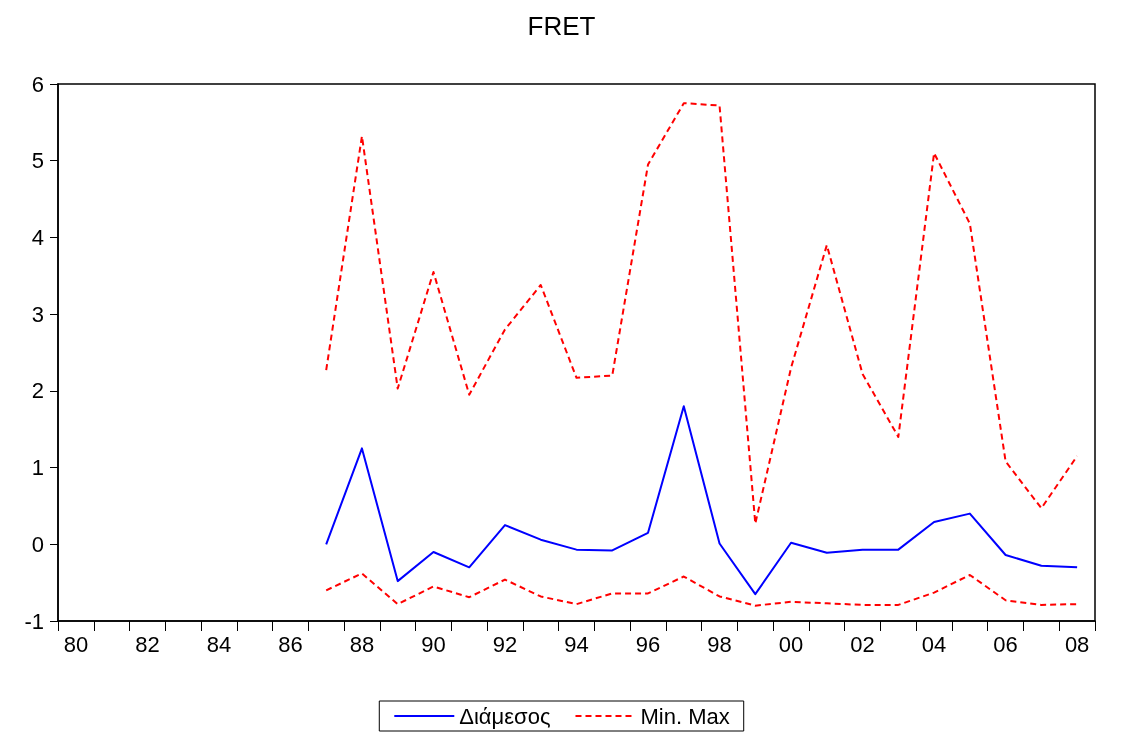 Image resolution: width=1123 pixels, height=733 pixels. Describe the element at coordinates (505, 716) in the screenshot. I see `legend-label: Διάμεσος` at that location.